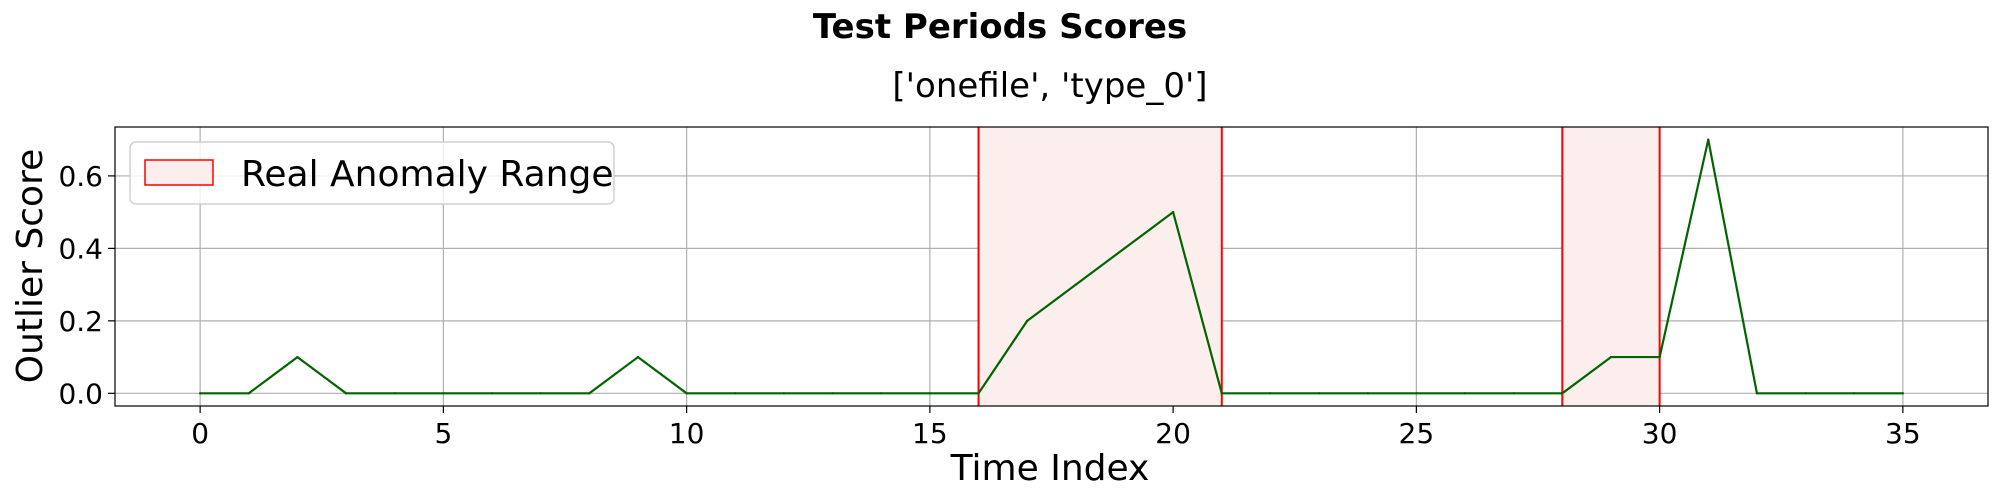 The width and height of the screenshot is (2000, 500). What do you see at coordinates (80, 248) in the screenshot?
I see `y-tick-label: 0.4` at bounding box center [80, 248].